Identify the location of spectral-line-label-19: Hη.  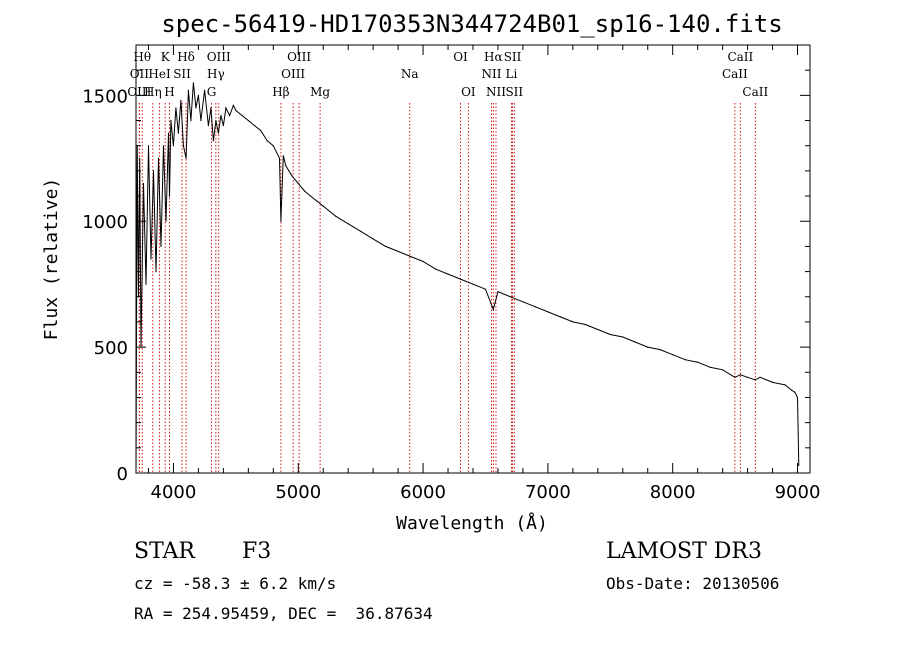
(153, 92).